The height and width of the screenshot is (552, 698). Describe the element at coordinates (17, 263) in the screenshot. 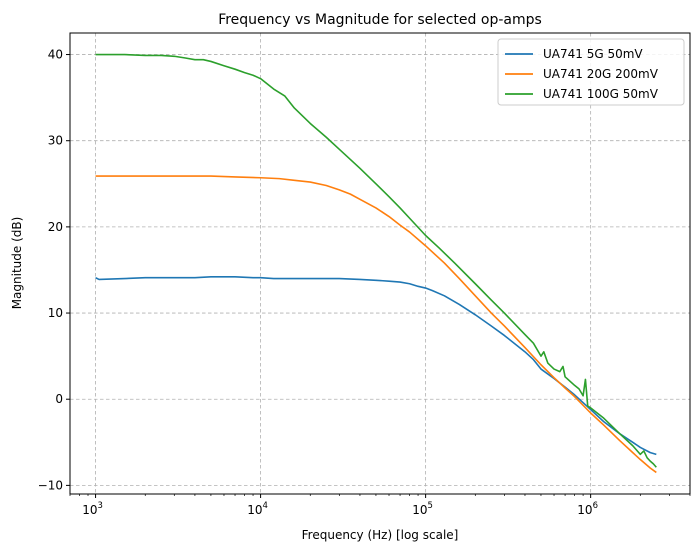

I see `y-axis-label: Magnitude (dB)` at that location.